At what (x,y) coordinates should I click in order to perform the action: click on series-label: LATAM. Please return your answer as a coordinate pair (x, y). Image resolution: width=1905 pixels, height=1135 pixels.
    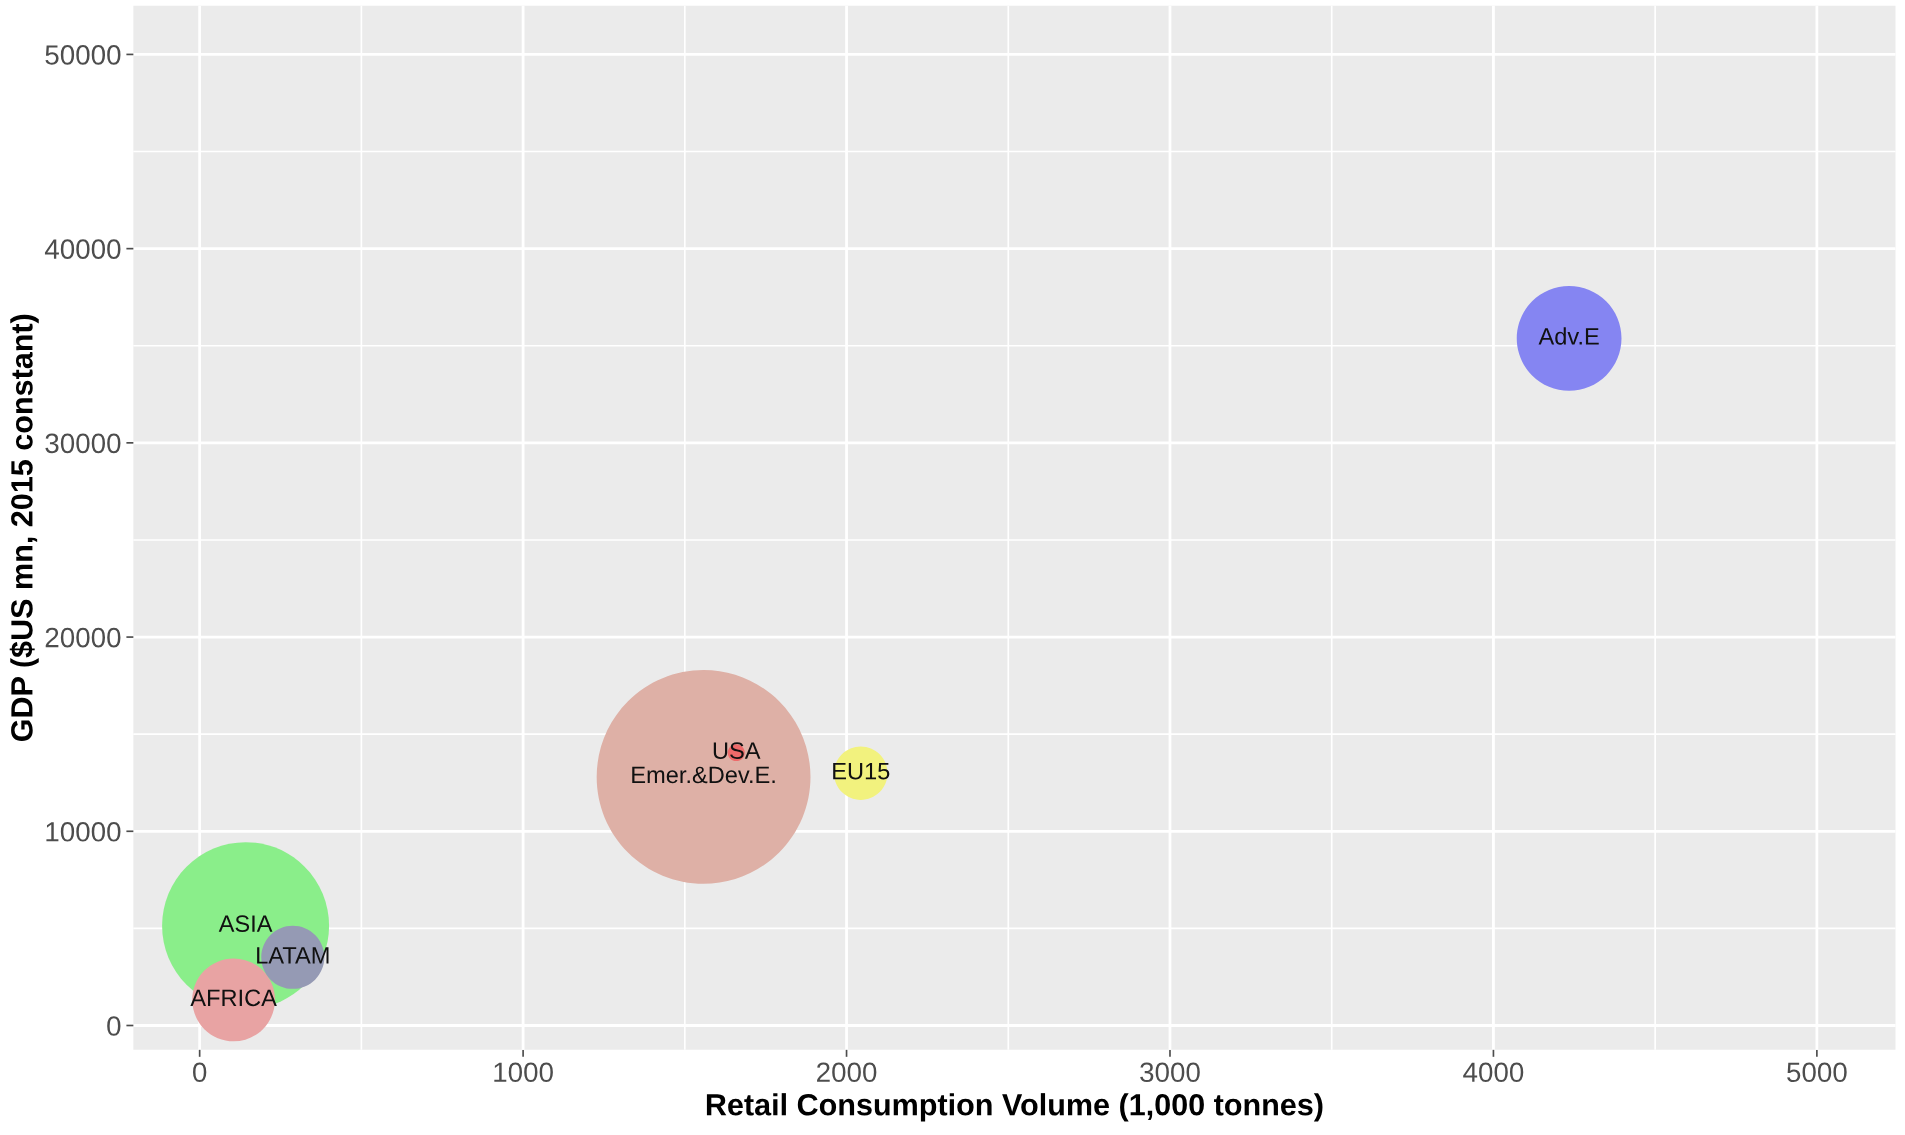
    Looking at the image, I should click on (293, 955).